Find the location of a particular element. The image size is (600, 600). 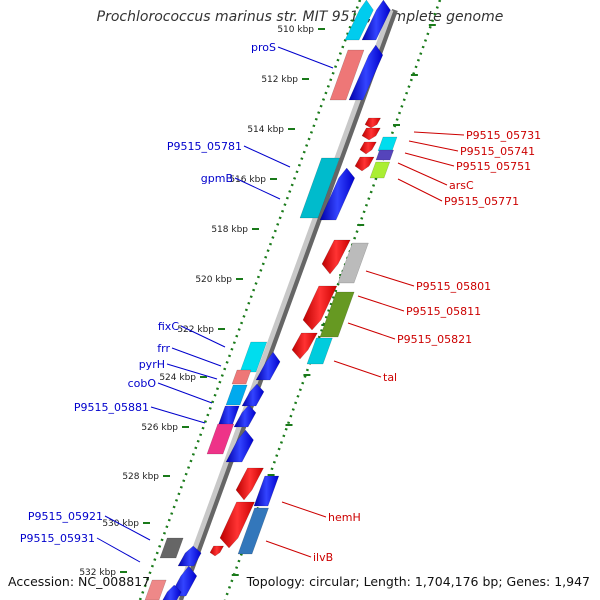

forward-gene-label: P9515_05931 is located at coordinates (57, 538).